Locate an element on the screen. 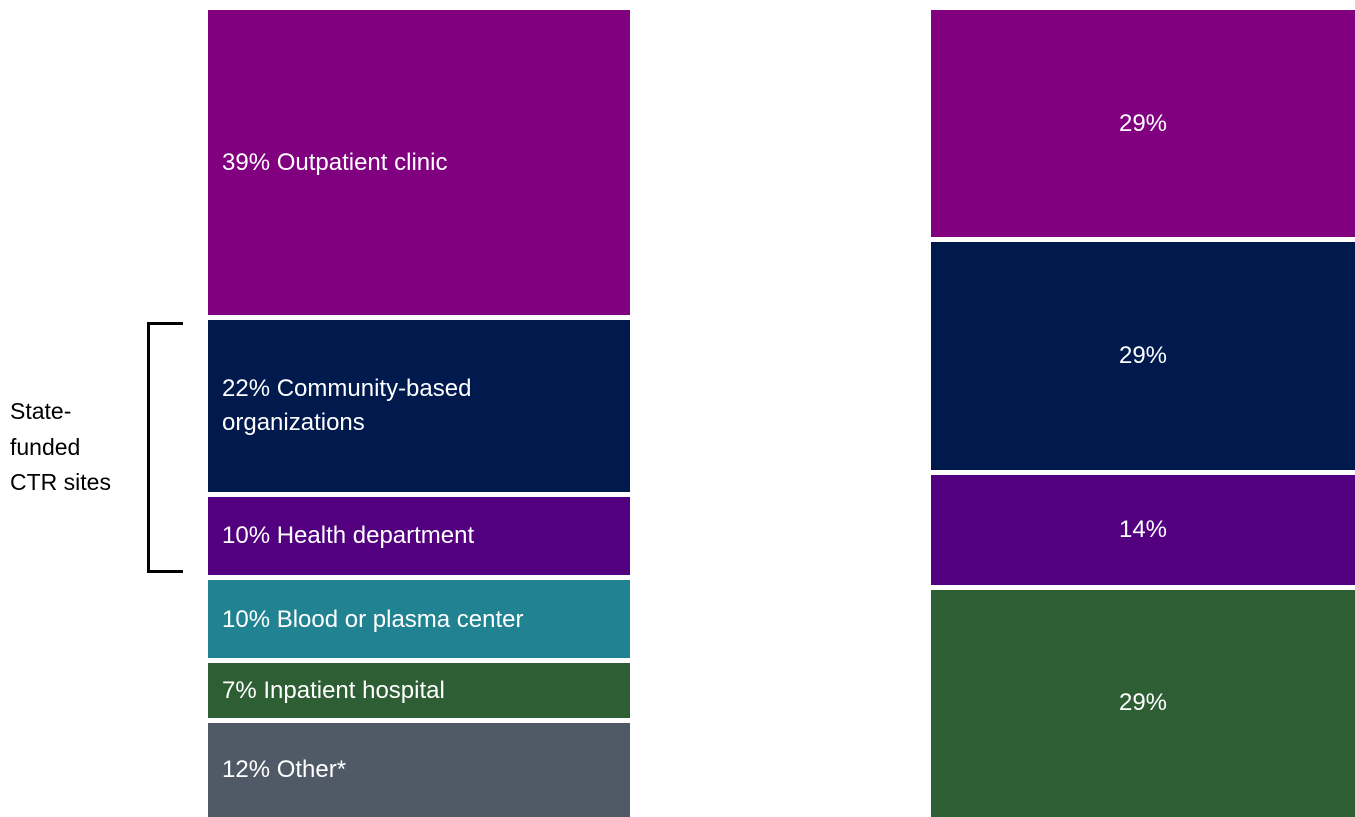  bar-segment: 14% is located at coordinates (1143, 529).